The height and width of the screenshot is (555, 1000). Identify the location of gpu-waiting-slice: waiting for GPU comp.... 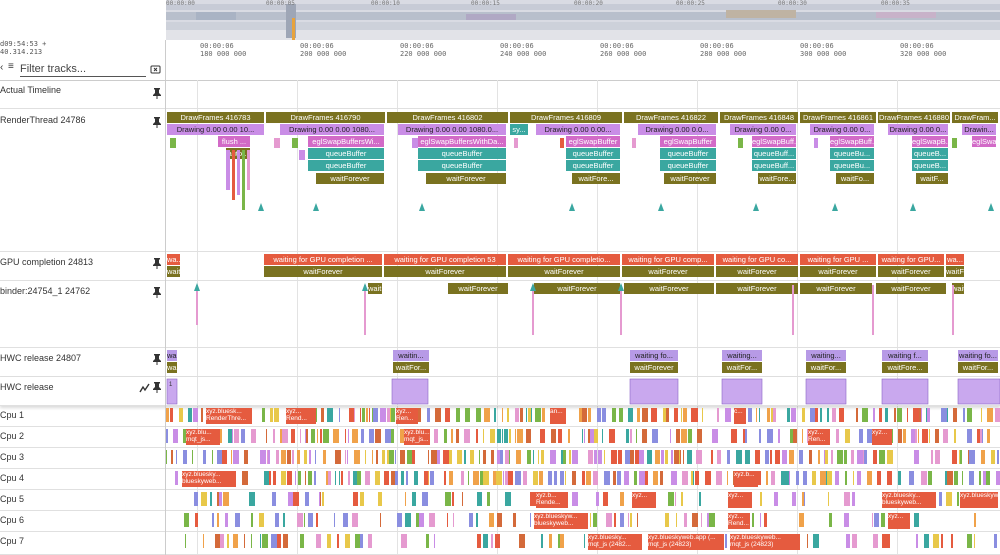
(668, 259).